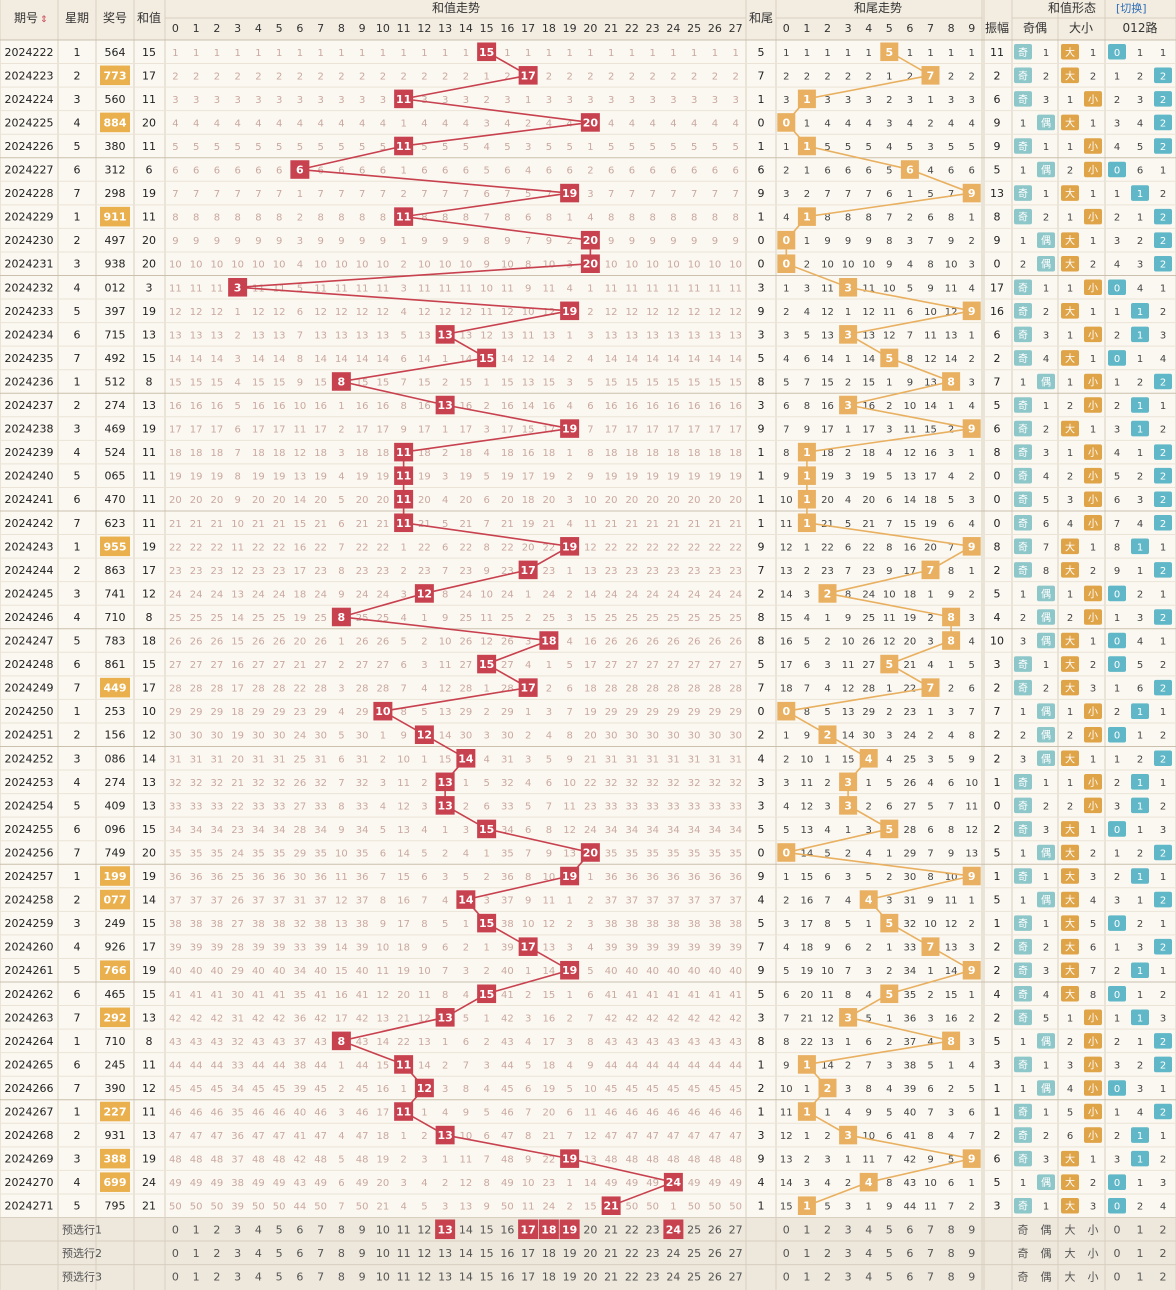  Describe the element at coordinates (466, 1229) in the screenshot. I see `preselect-sum-cell: 14` at that location.